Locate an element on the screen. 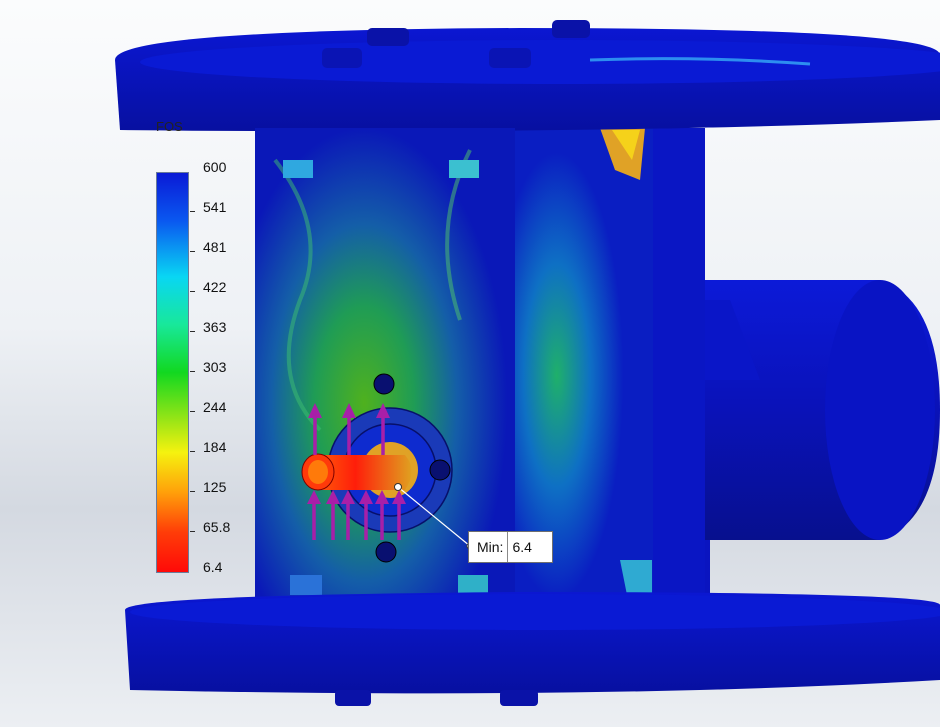  legend-tick-label: 600 is located at coordinates (215, 167).